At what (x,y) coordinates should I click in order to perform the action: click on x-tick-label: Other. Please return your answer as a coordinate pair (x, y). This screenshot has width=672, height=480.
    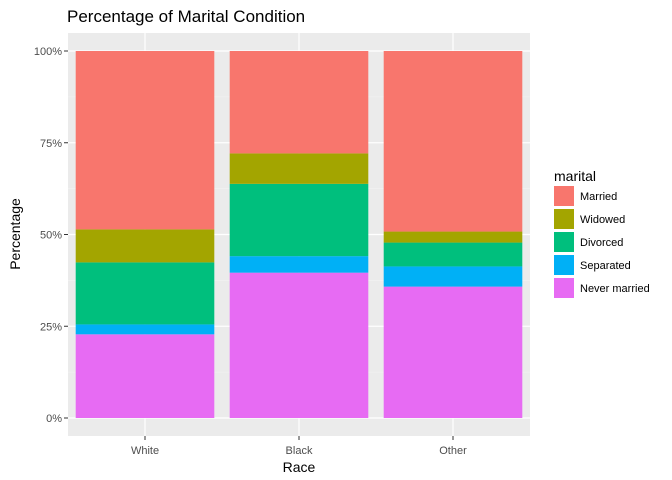
    Looking at the image, I should click on (453, 451).